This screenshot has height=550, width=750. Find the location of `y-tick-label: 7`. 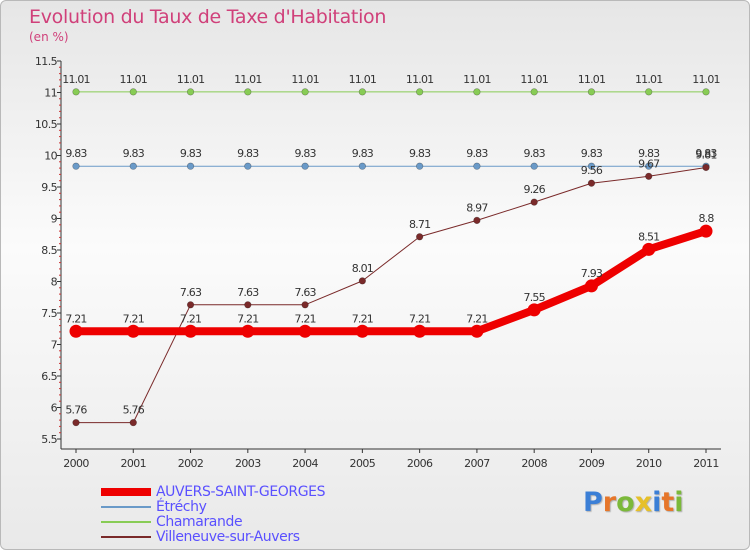

y-tick-label: 7 is located at coordinates (54, 345).